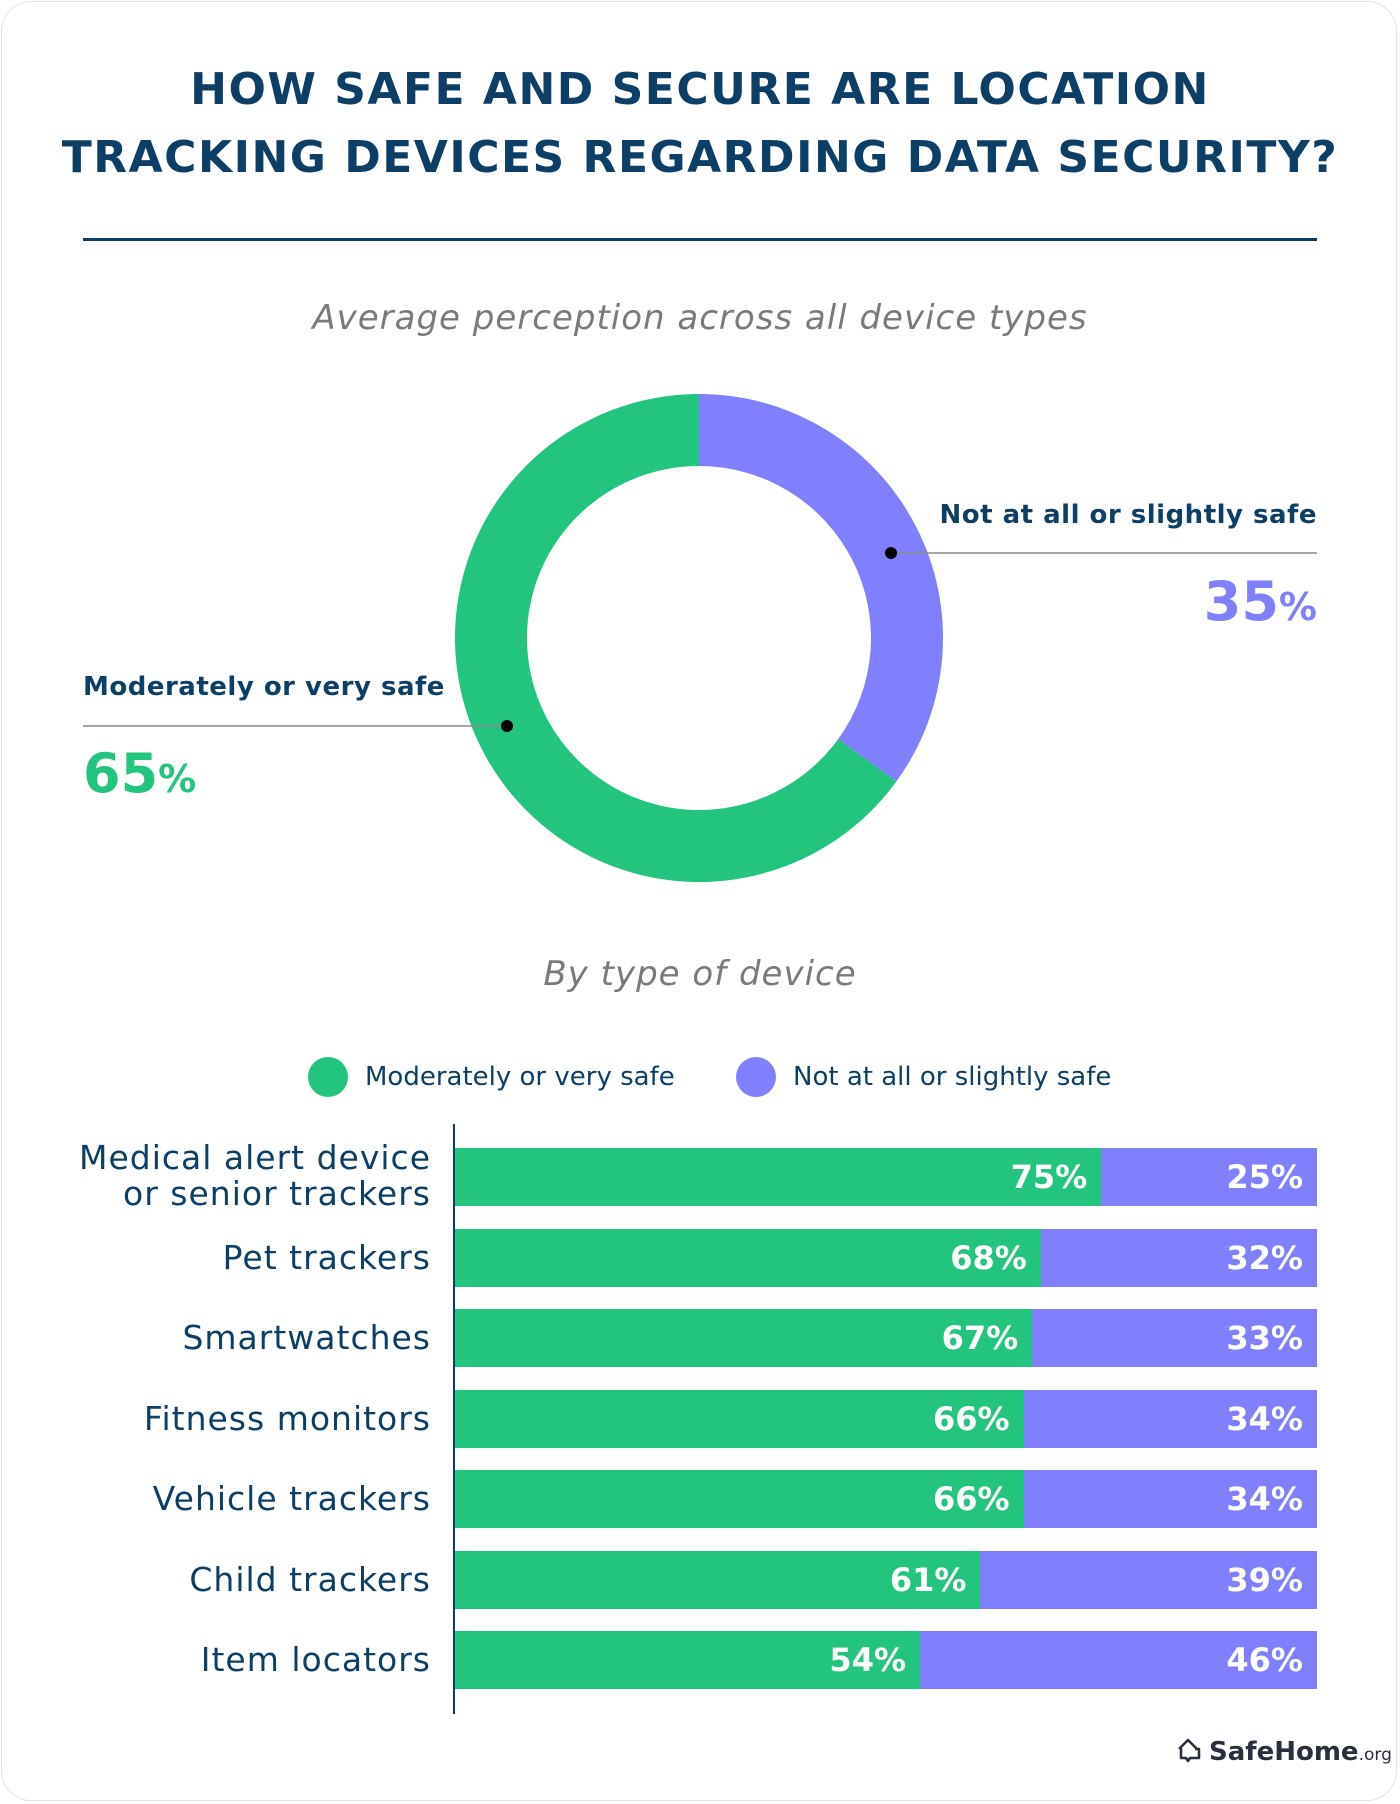 Image resolution: width=1400 pixels, height=1804 pixels. Describe the element at coordinates (743, 1338) in the screenshot. I see `bar-segment-safe: 67%` at that location.